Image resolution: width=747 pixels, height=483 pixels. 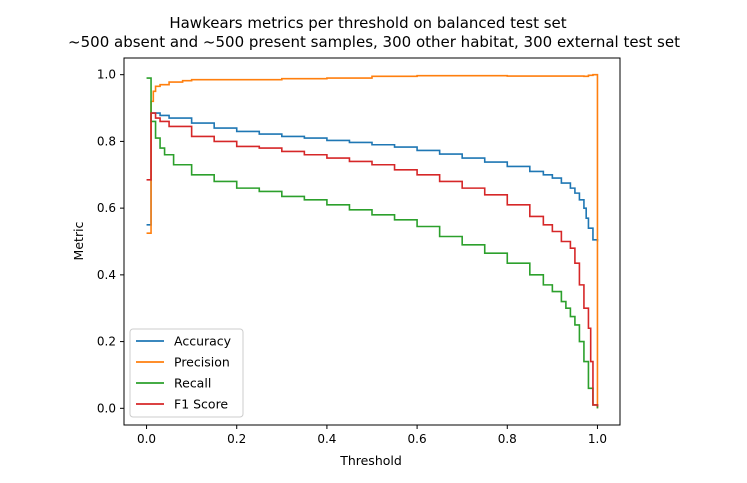 I want to click on y-axis: 0.0 0.2 0.4 0.6 0.8 1.0, so click(x=110, y=241).